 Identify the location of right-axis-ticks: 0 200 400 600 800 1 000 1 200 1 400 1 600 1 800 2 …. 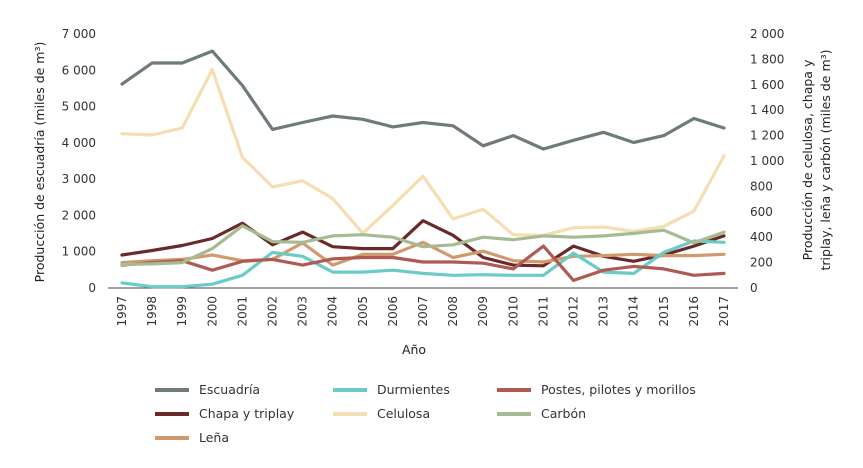
(767, 161).